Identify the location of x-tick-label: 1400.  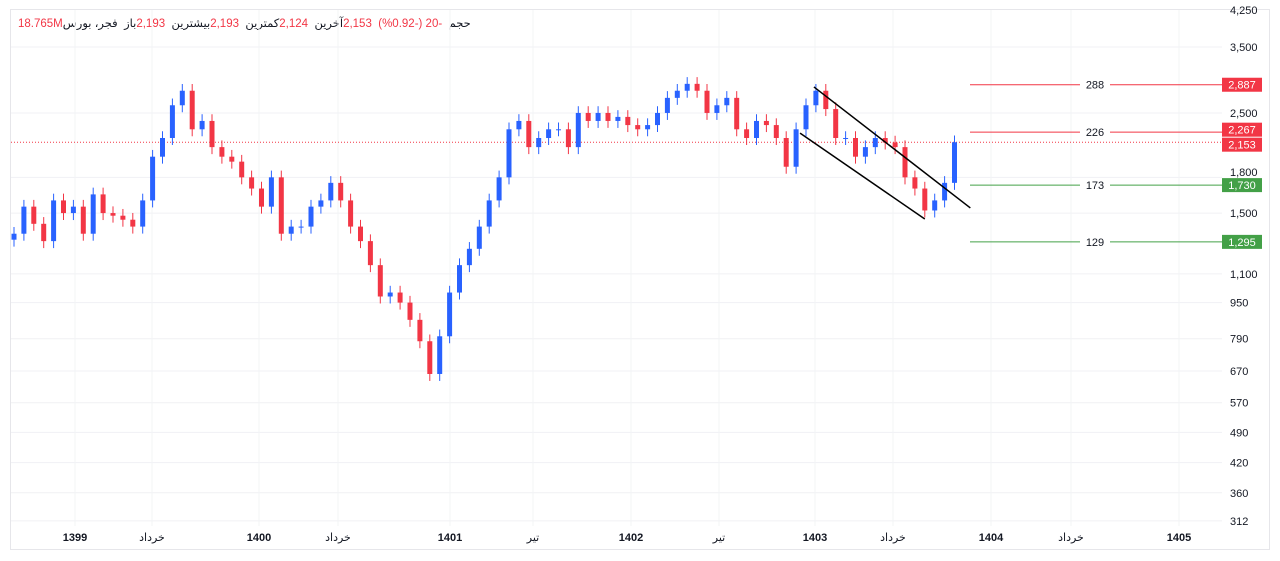
(259, 538).